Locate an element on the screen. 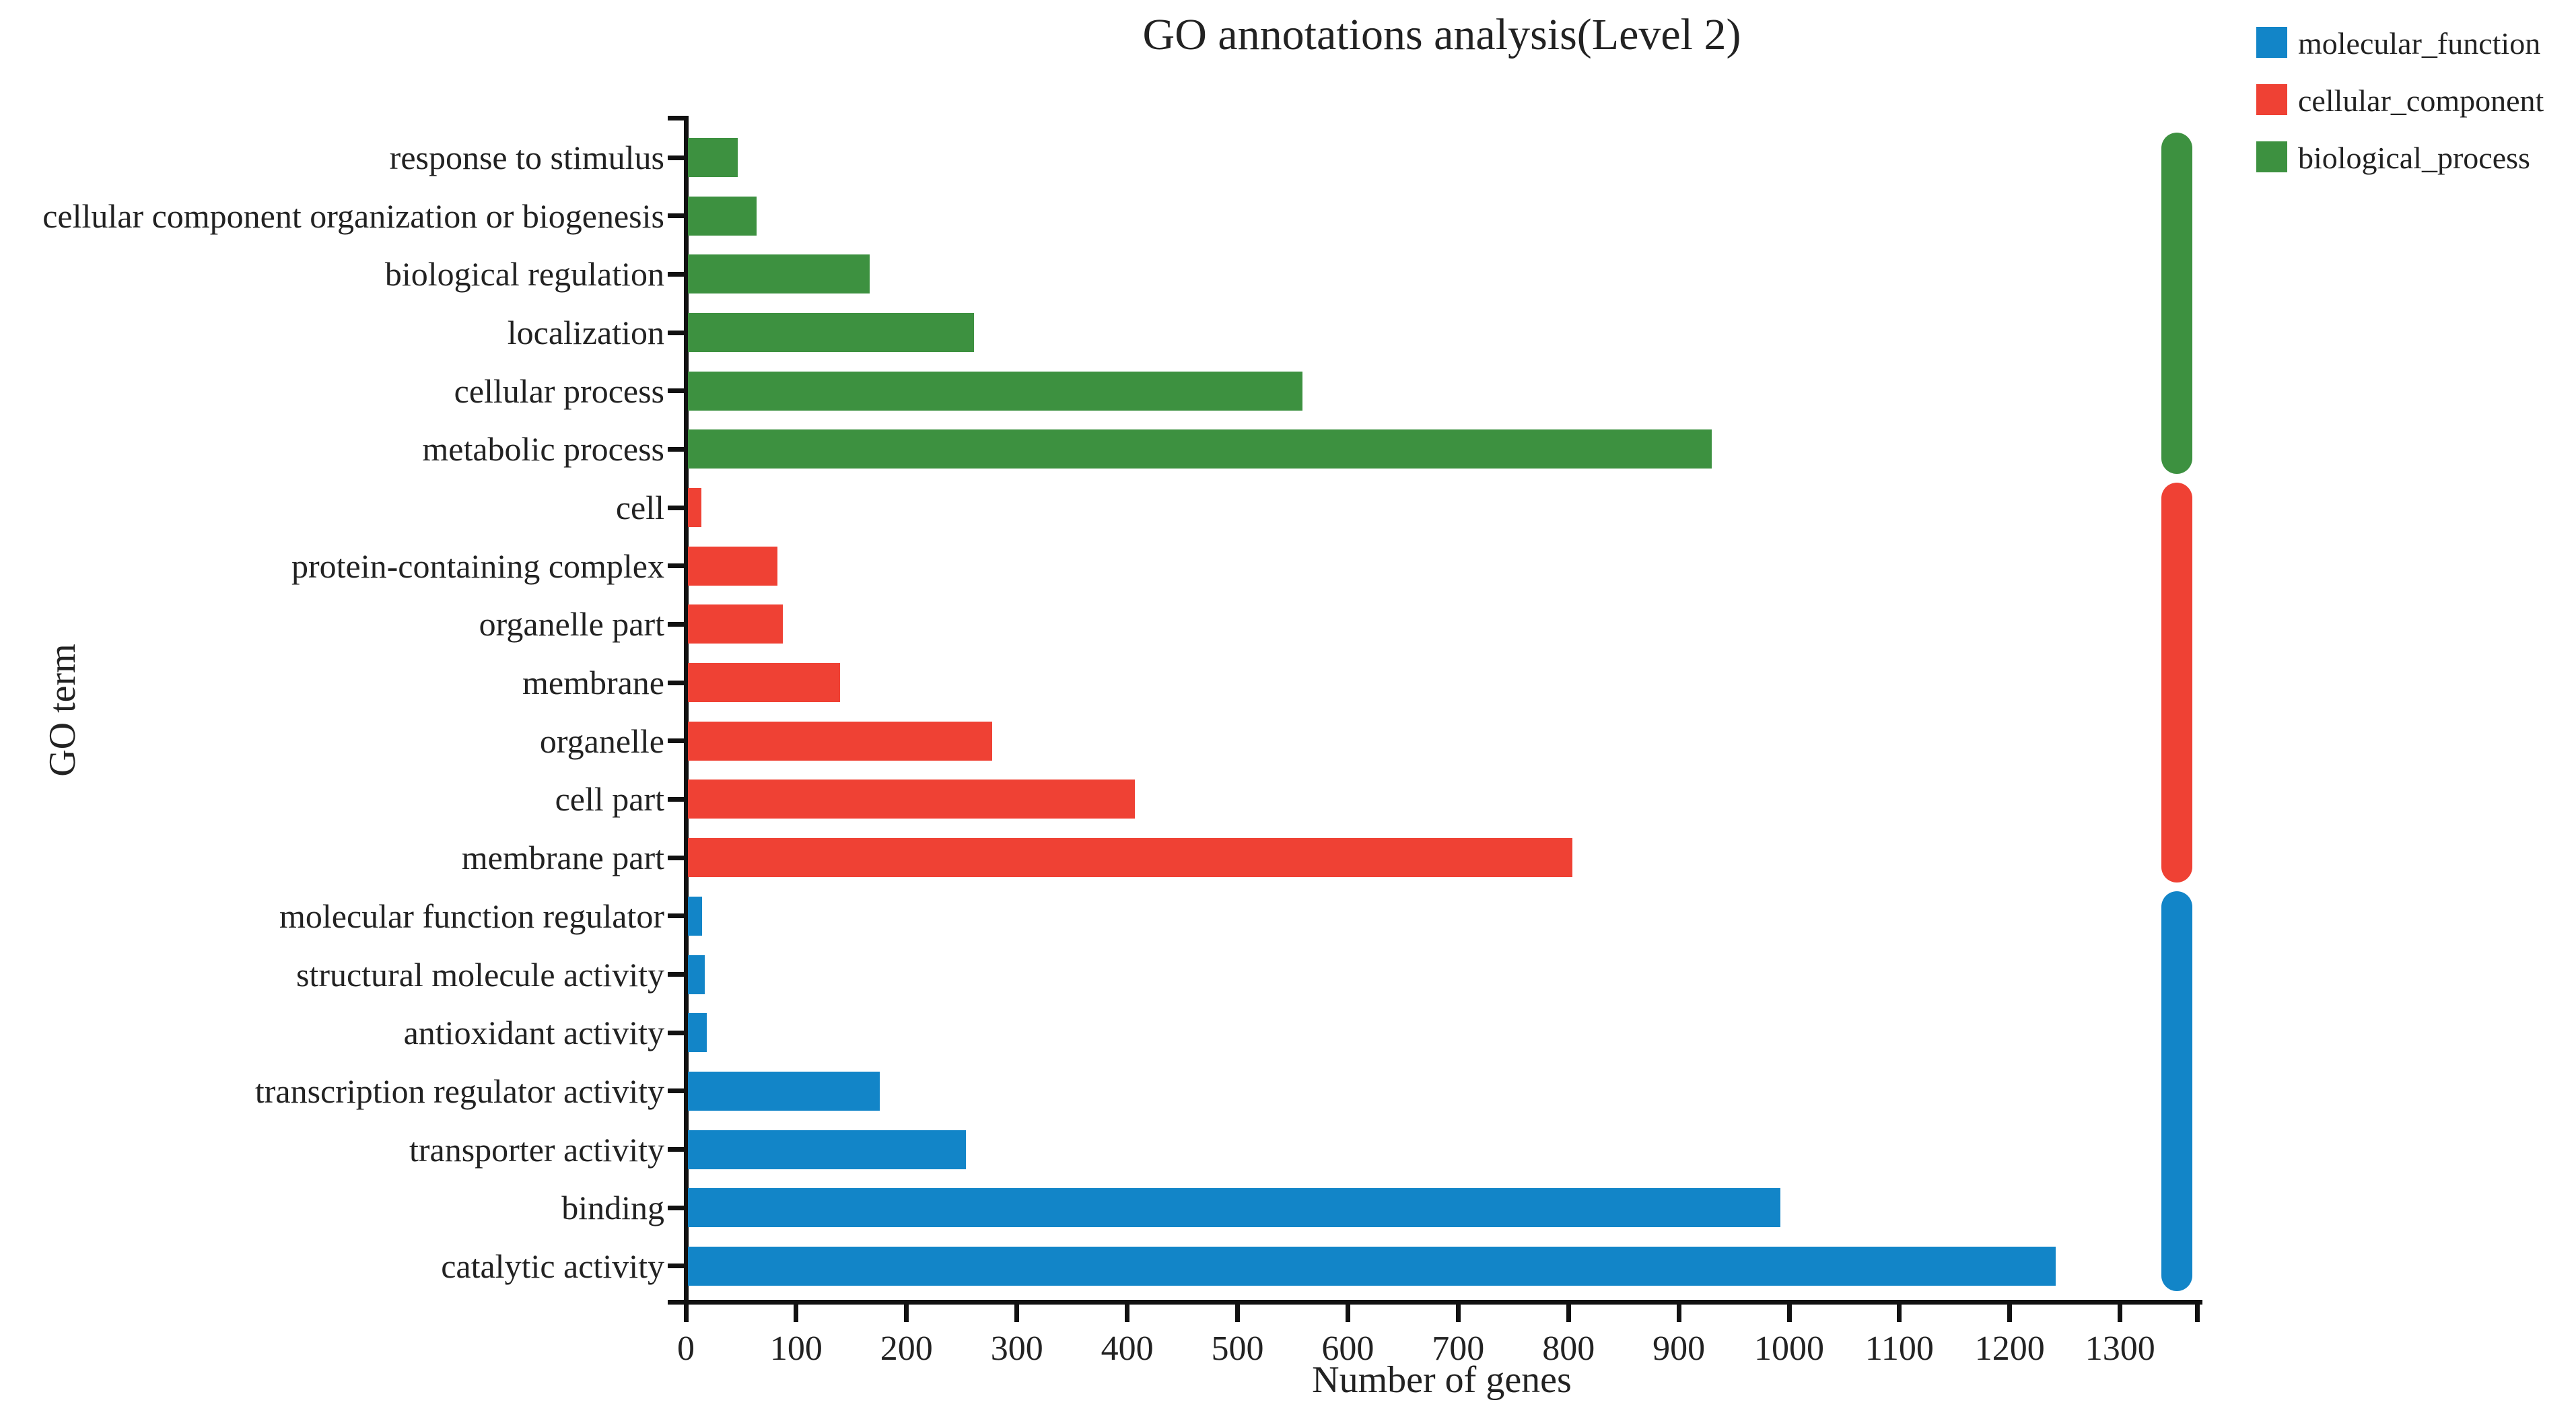 The height and width of the screenshot is (1419, 2576). group-indicator-molecular_function is located at coordinates (2176, 1091).